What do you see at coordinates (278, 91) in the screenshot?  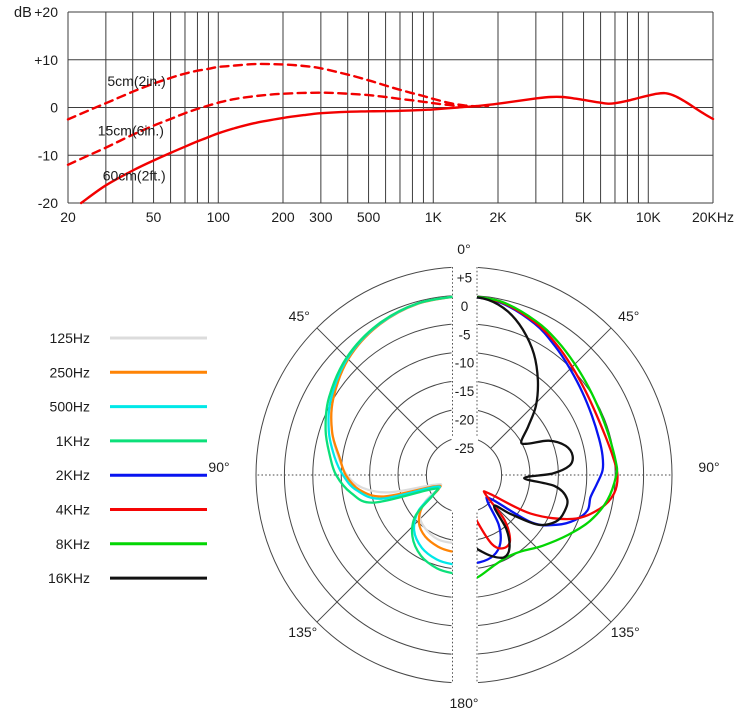 I see `curve-5cm-2in-` at bounding box center [278, 91].